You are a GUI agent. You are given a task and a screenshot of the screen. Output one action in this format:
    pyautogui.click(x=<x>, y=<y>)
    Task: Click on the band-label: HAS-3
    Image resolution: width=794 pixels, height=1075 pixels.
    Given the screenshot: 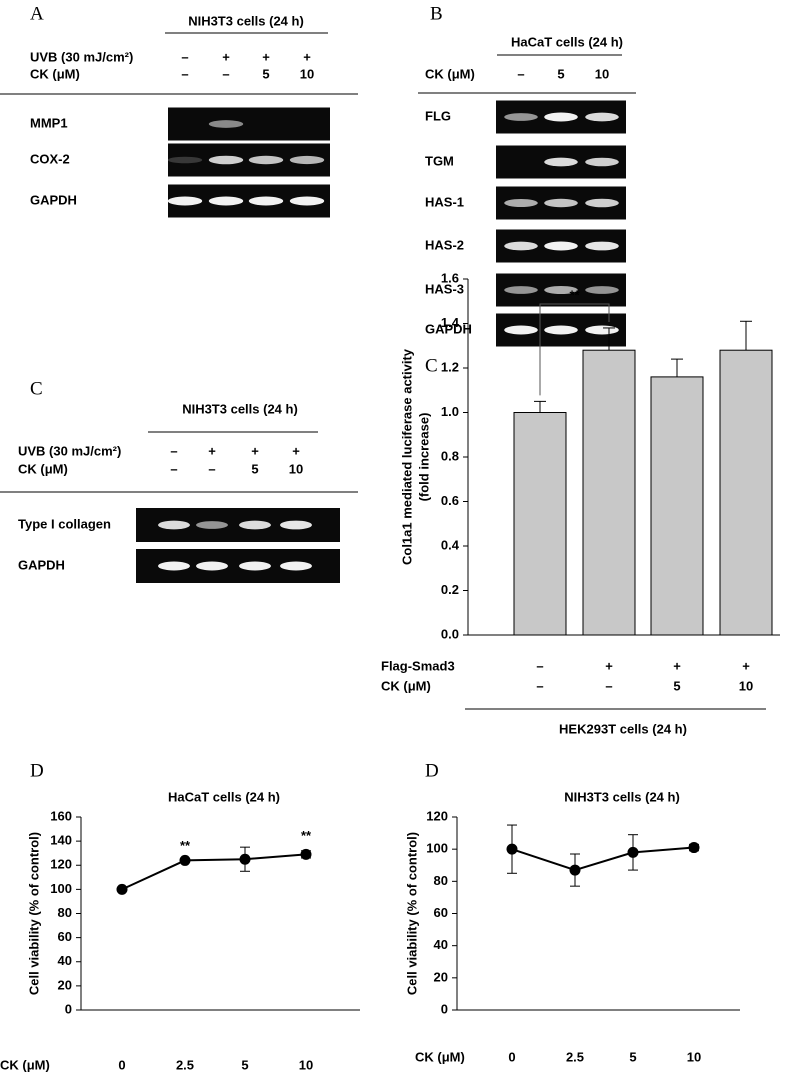 What is the action you would take?
    pyautogui.click(x=444, y=288)
    